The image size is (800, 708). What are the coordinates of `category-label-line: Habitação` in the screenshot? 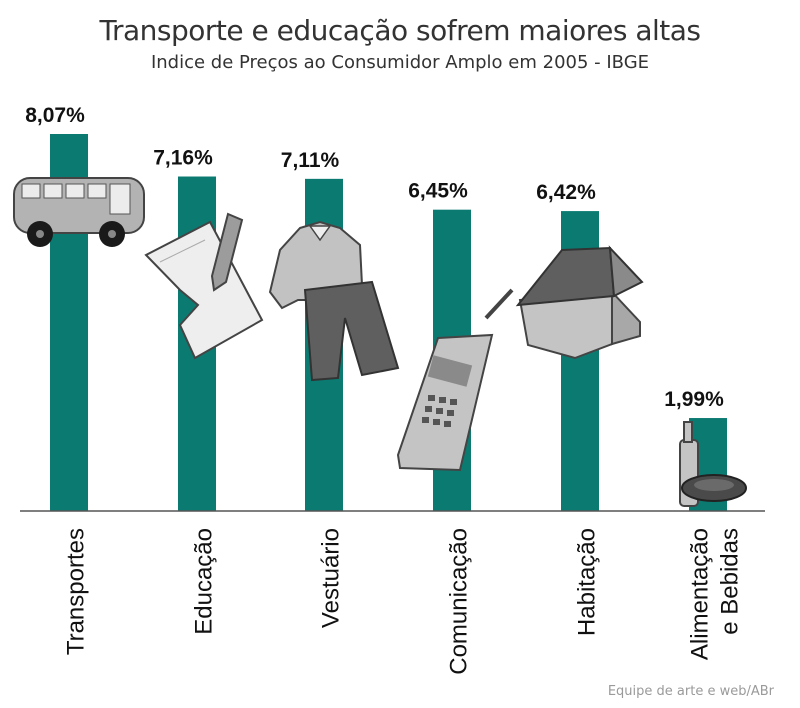 It's located at (586, 582).